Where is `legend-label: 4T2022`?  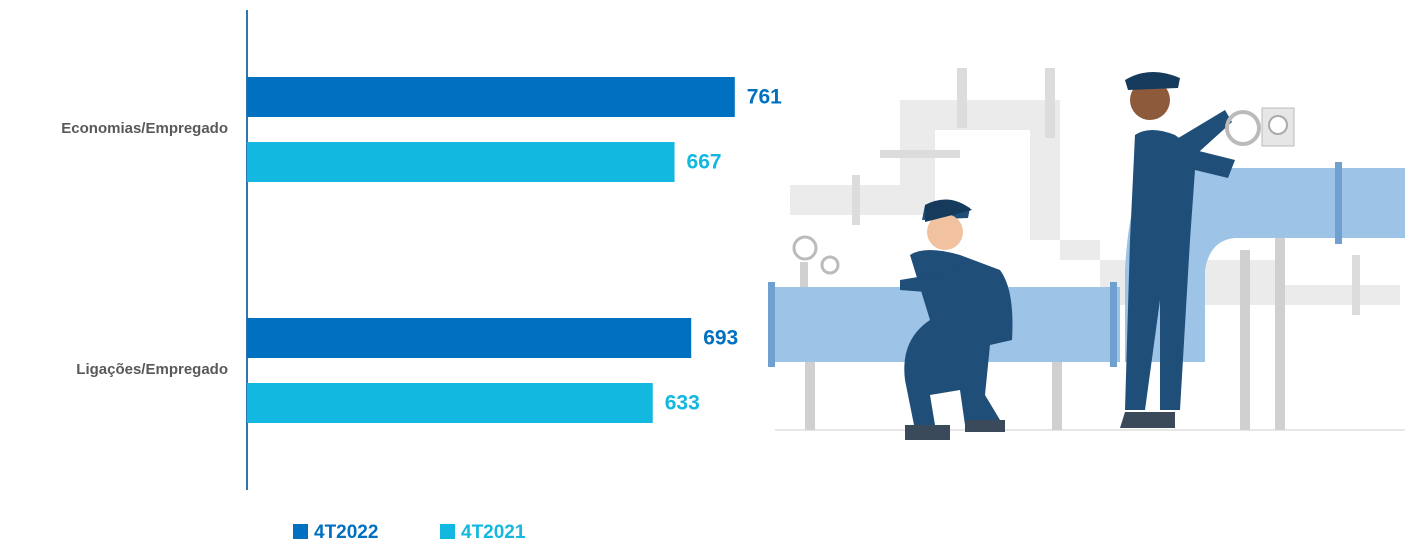
legend-label: 4T2022 is located at coordinates (346, 532).